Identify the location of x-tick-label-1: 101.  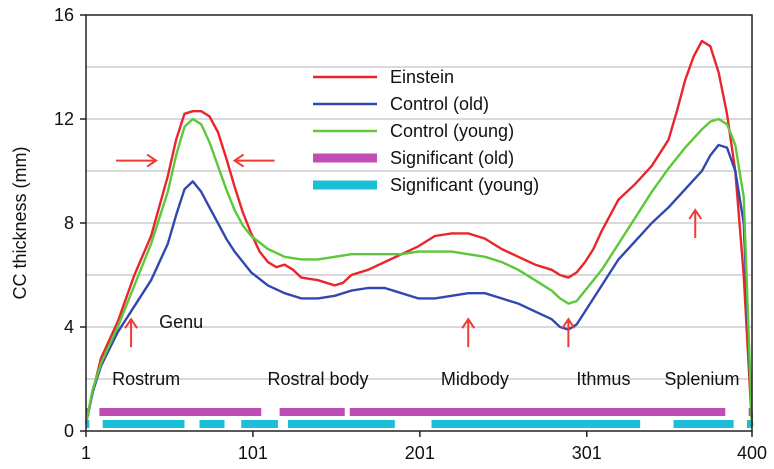
(253, 453).